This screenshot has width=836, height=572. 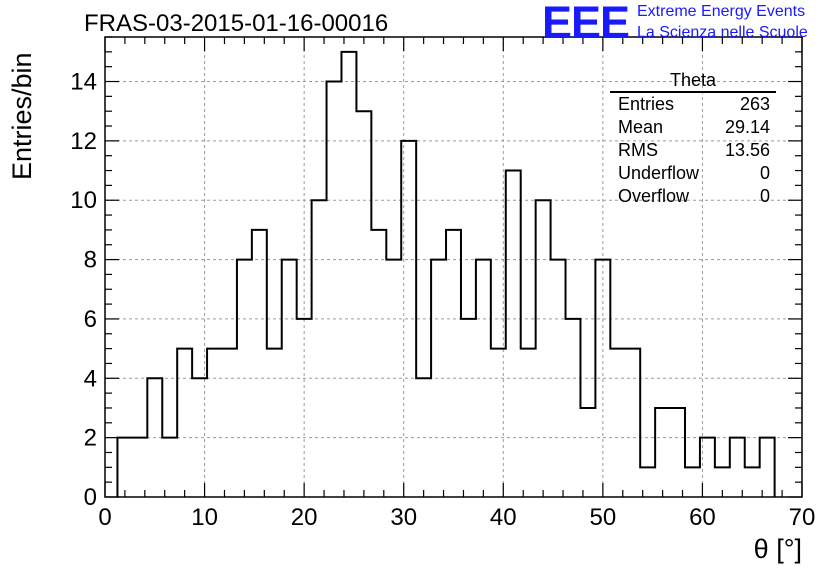 What do you see at coordinates (603, 517) in the screenshot?
I see `x-tick-label: 50` at bounding box center [603, 517].